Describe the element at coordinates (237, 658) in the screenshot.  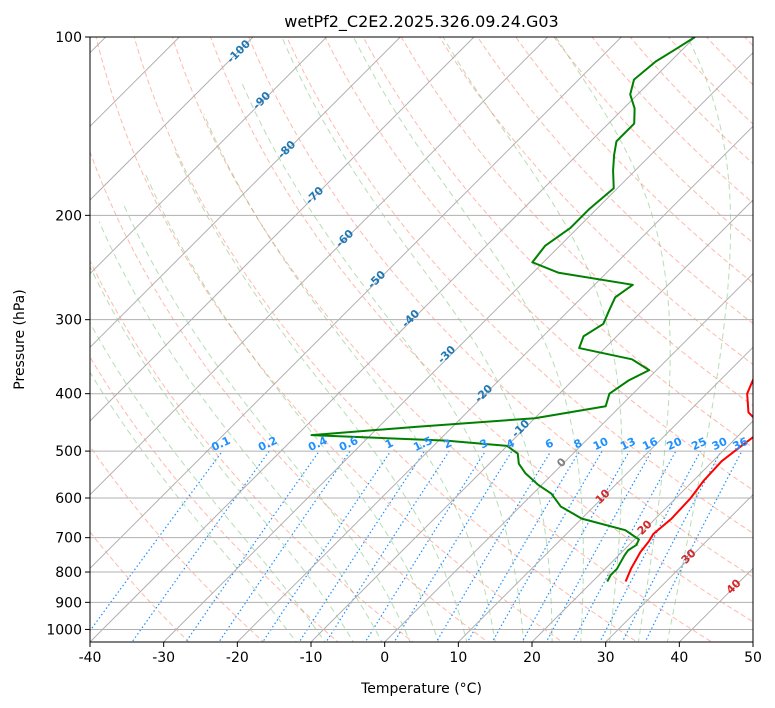
I see `x-tick-label: -20` at that location.